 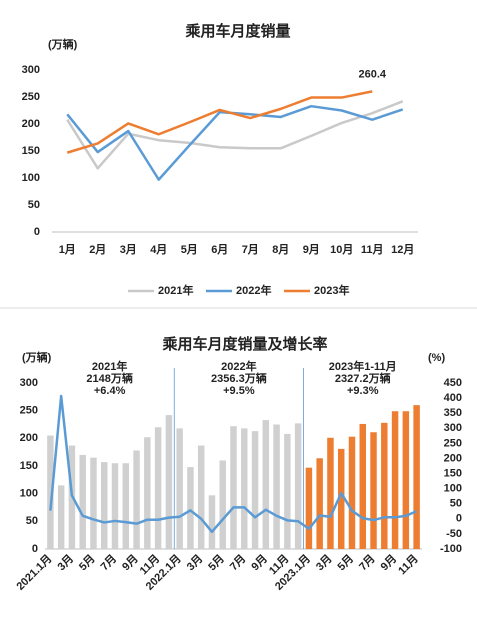 I want to click on y2-tick-label: 300, so click(x=453, y=428).